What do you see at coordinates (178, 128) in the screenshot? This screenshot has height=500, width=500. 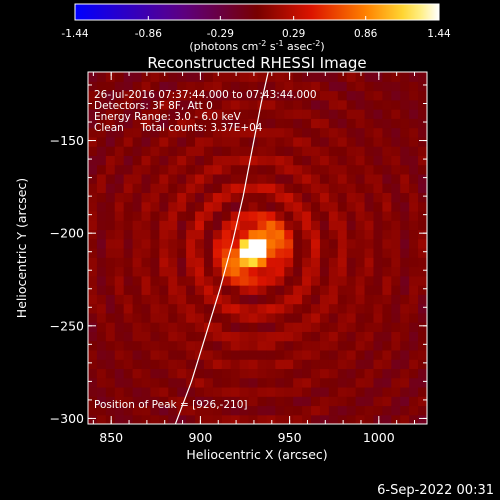 I see `info-line-counts: Clean Total counts: 3.37E+04` at bounding box center [178, 128].